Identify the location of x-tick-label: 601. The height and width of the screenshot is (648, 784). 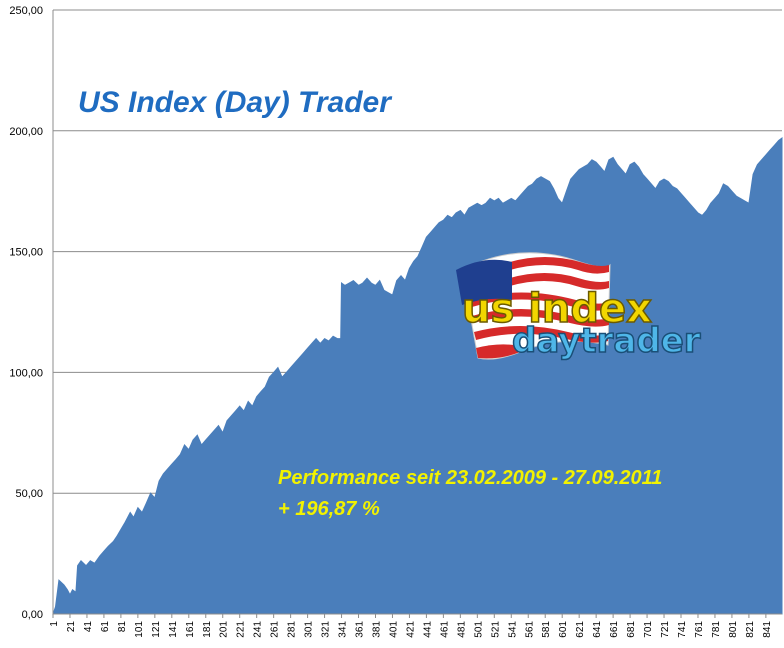
(563, 629).